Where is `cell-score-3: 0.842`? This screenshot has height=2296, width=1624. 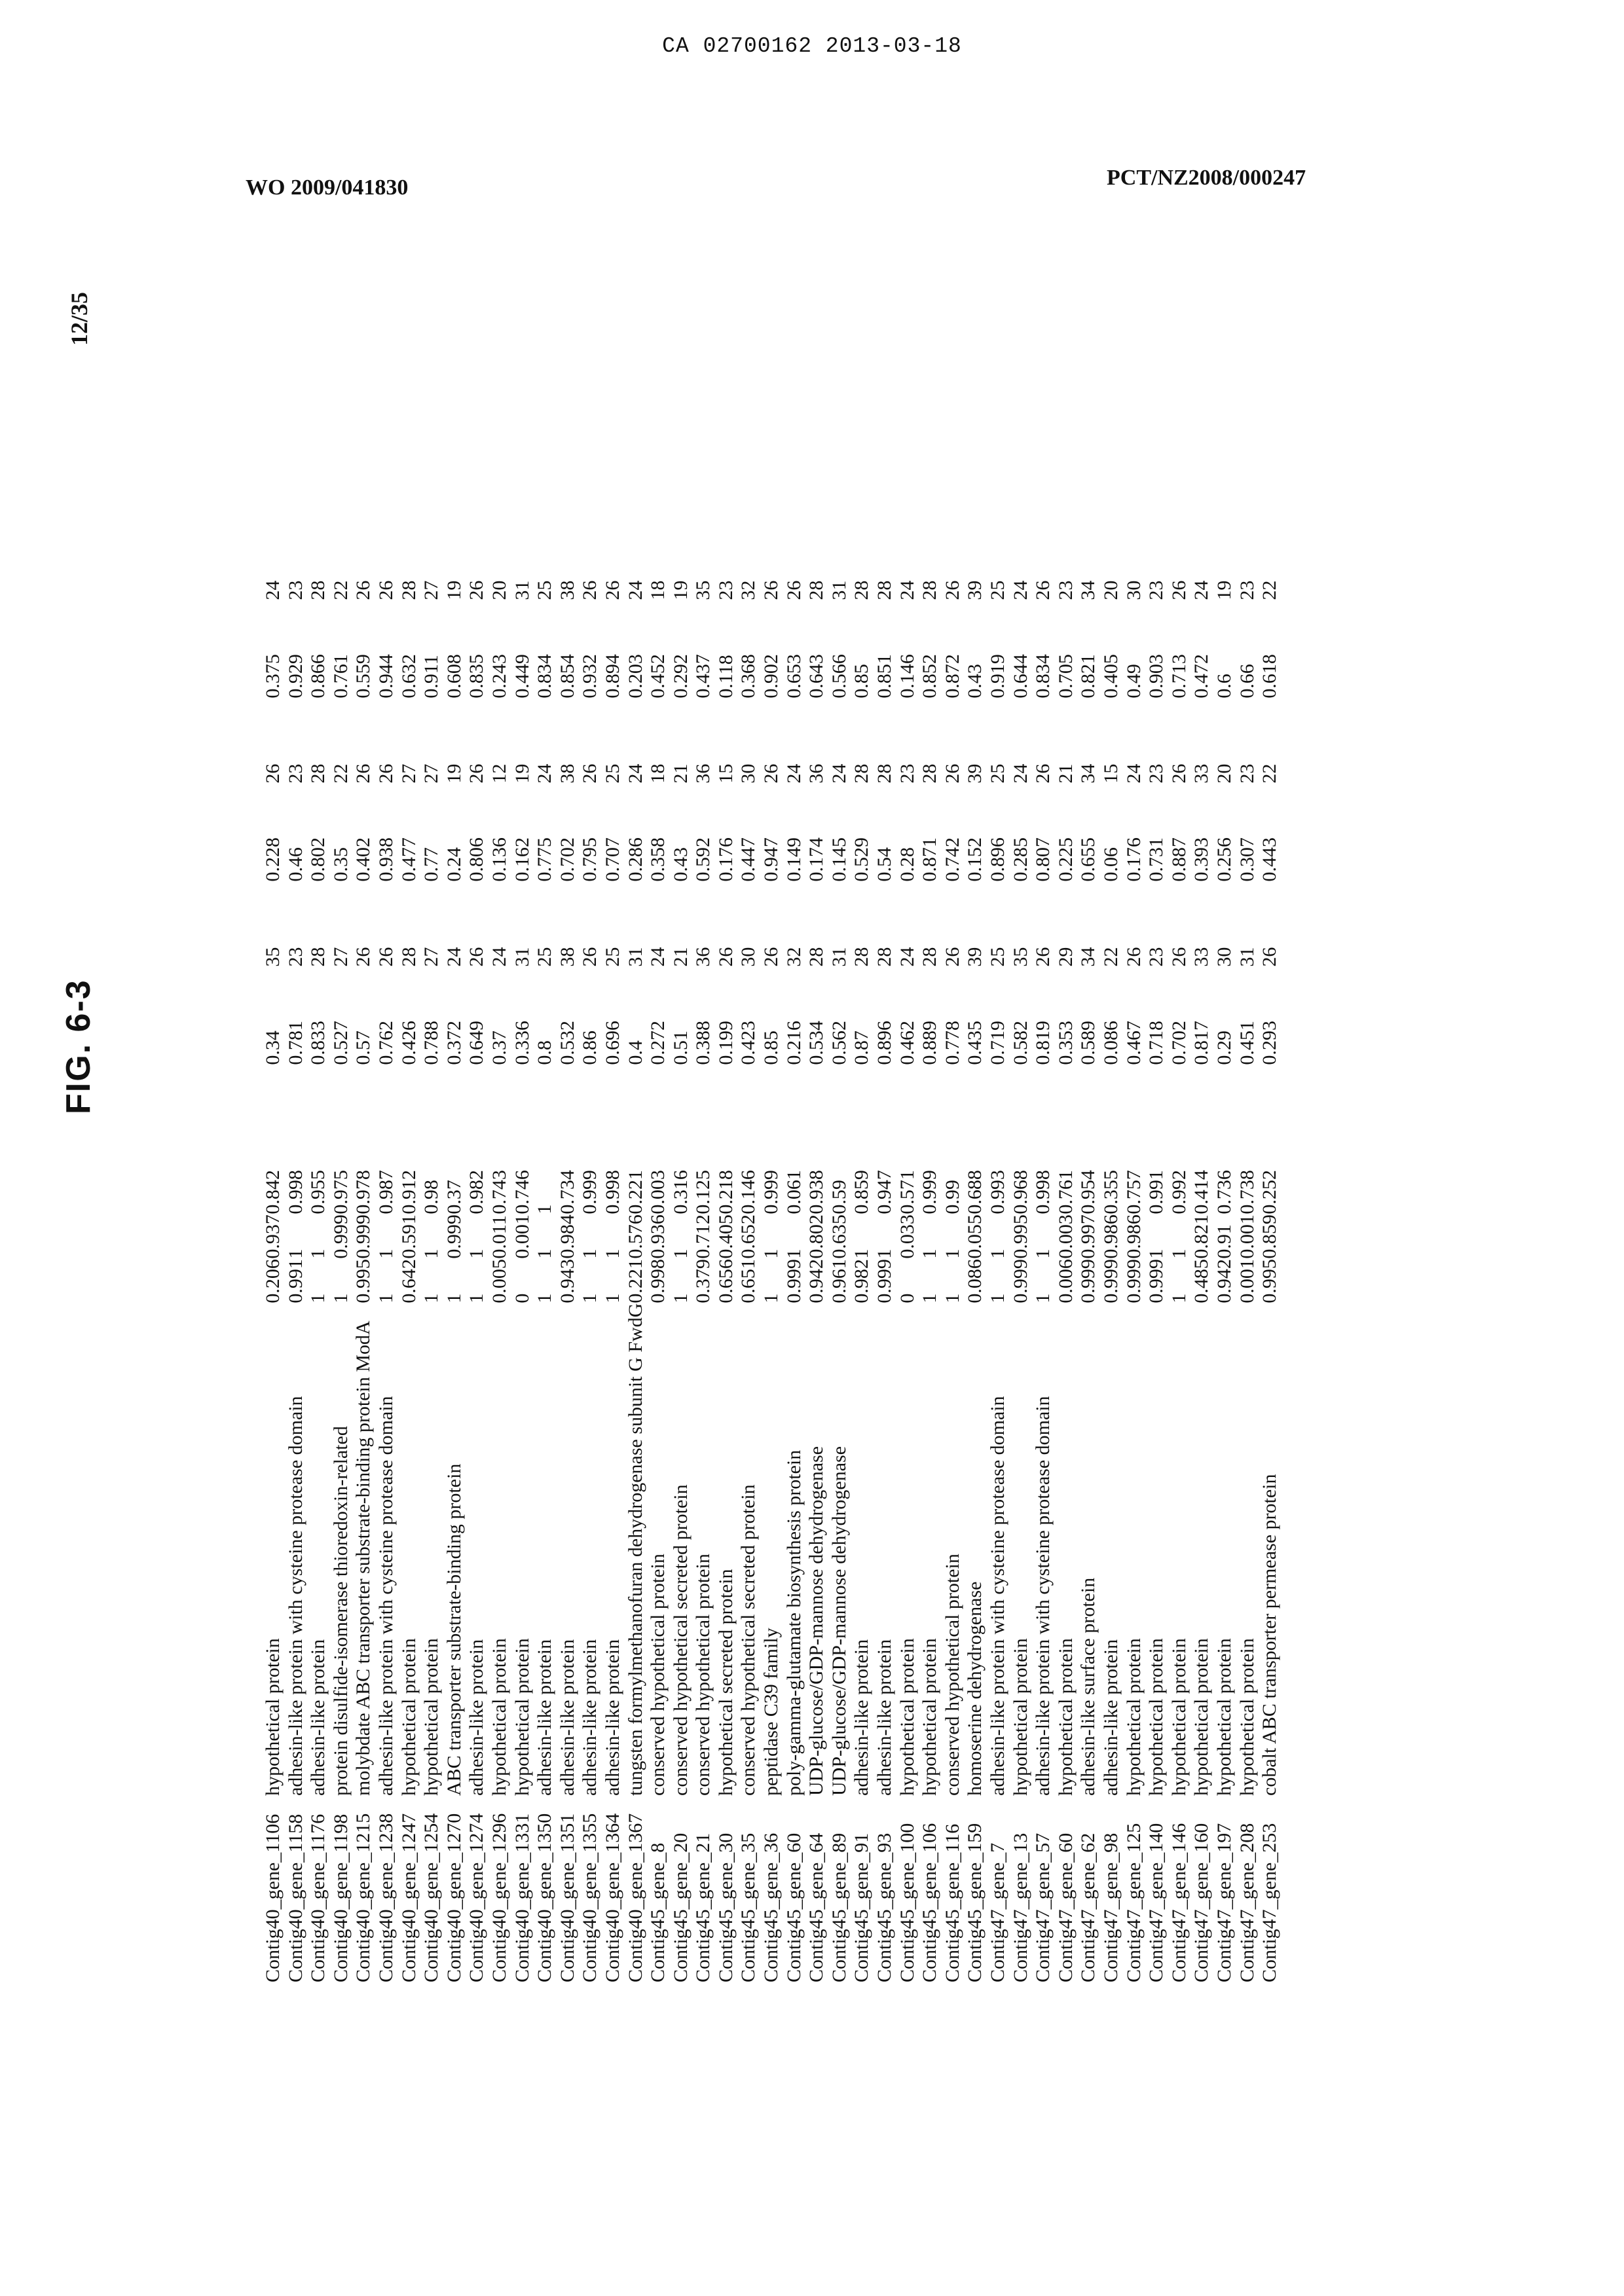
cell-score-3: 0.842 is located at coordinates (273, 1192).